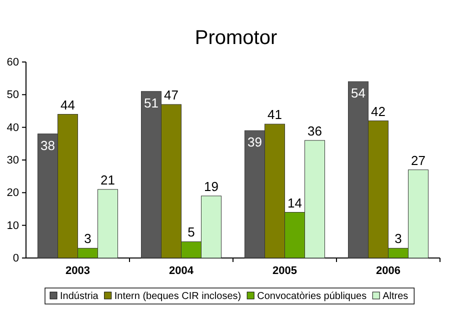 The width and height of the screenshot is (459, 322). Describe the element at coordinates (236, 38) in the screenshot. I see `chart-title: Promotor` at that location.